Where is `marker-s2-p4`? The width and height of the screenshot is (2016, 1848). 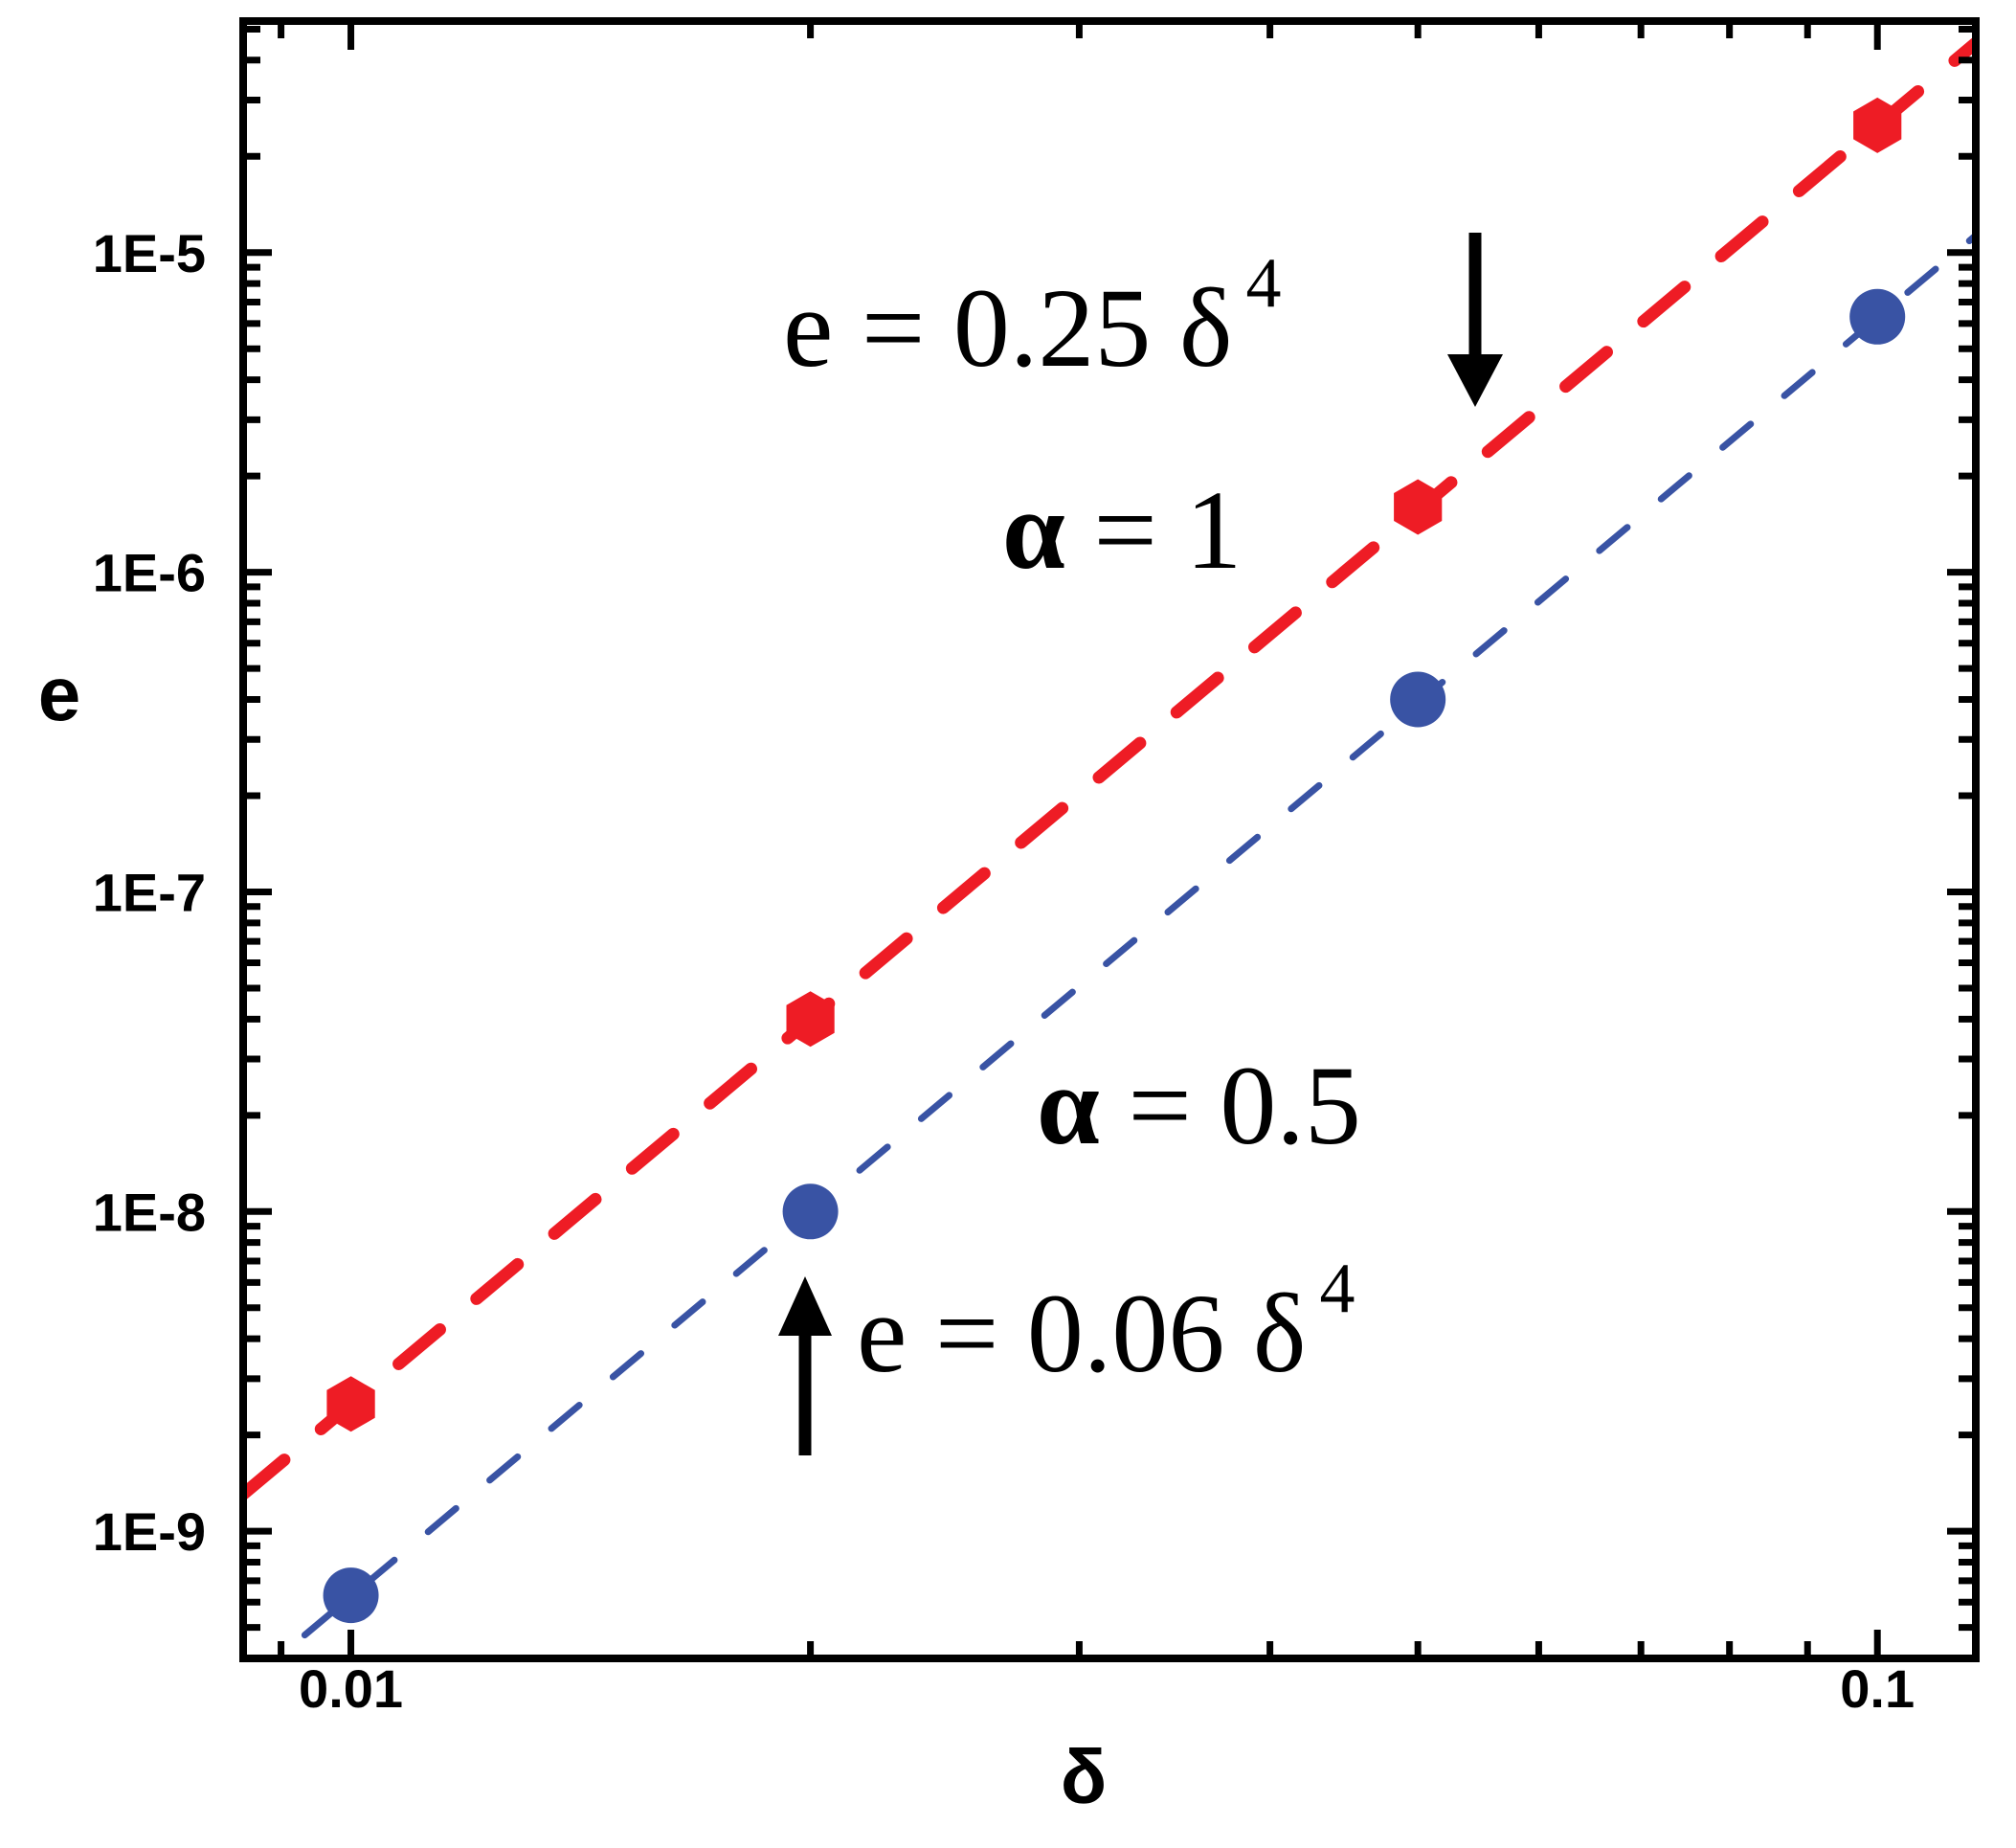
marker-s2-p4 is located at coordinates (1878, 316).